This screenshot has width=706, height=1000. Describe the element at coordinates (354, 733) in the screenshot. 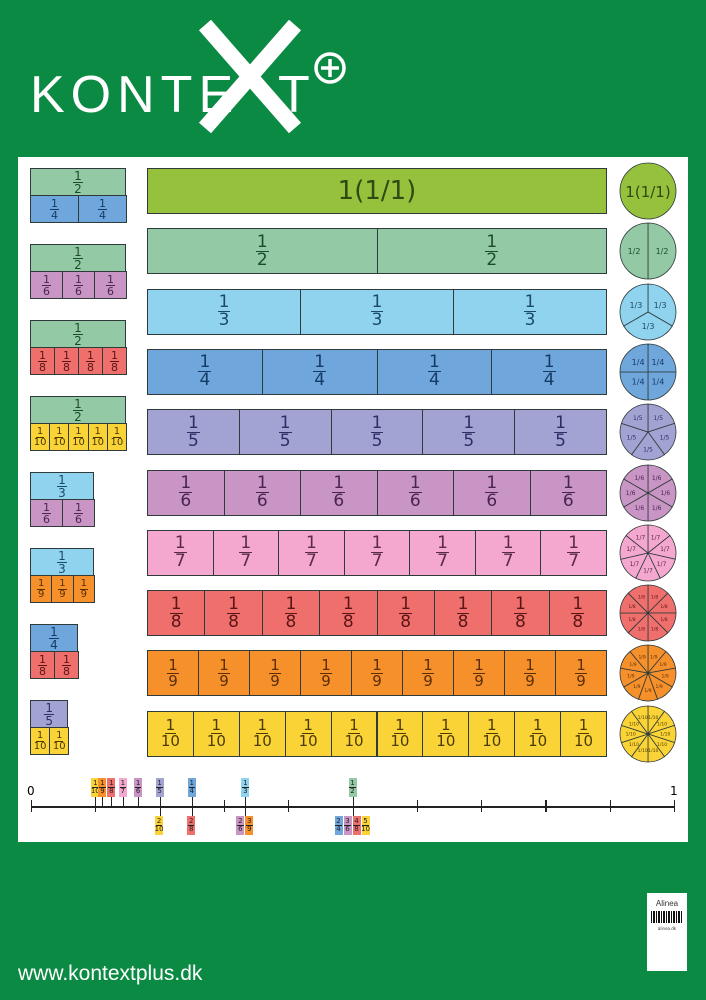

I see `bar-segment-1-10: 1 10` at that location.